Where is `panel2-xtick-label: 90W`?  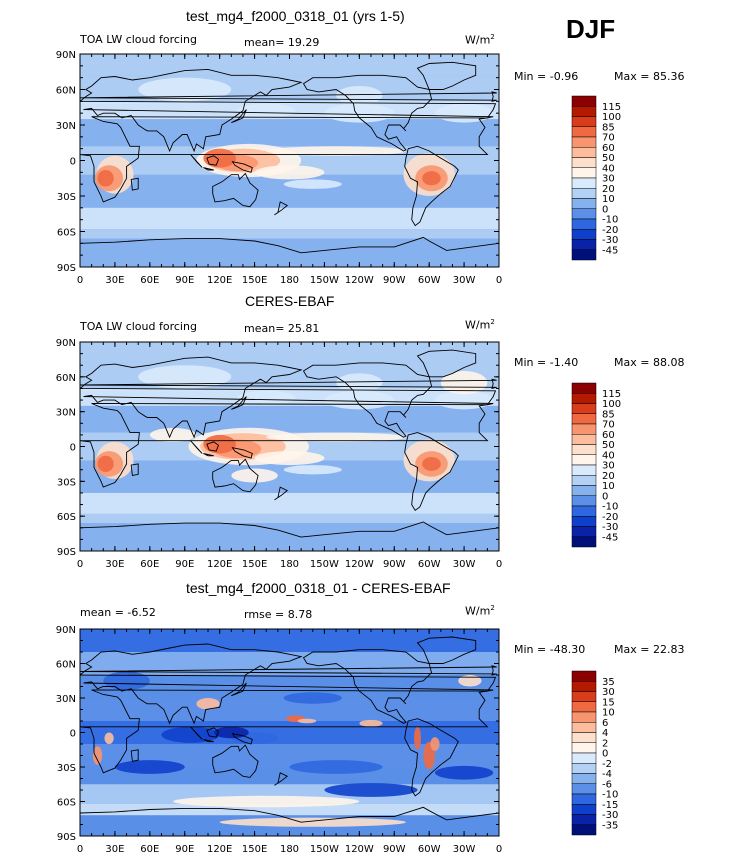
panel2-xtick-label: 90W is located at coordinates (394, 564).